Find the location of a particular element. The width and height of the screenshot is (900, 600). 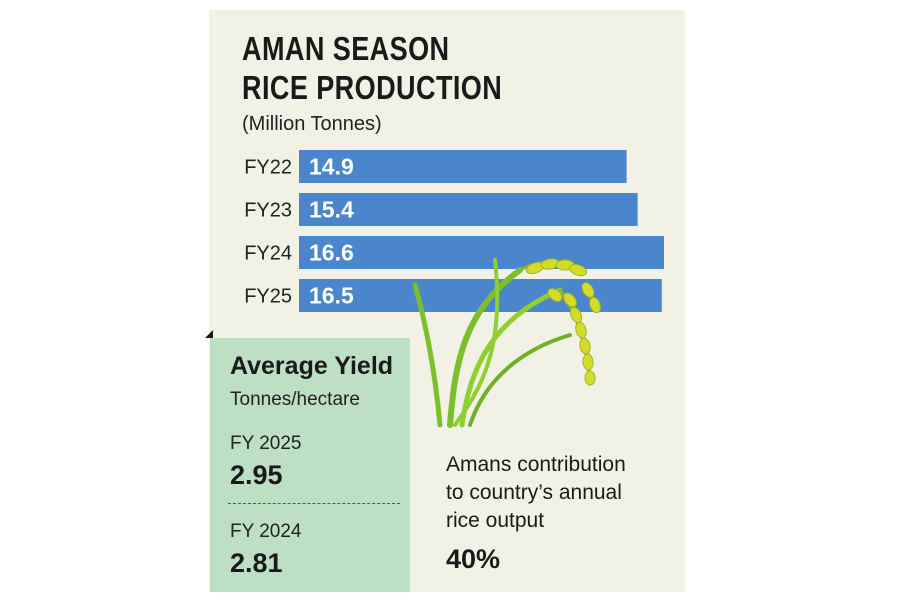

bar-fy23 is located at coordinates (468, 209).